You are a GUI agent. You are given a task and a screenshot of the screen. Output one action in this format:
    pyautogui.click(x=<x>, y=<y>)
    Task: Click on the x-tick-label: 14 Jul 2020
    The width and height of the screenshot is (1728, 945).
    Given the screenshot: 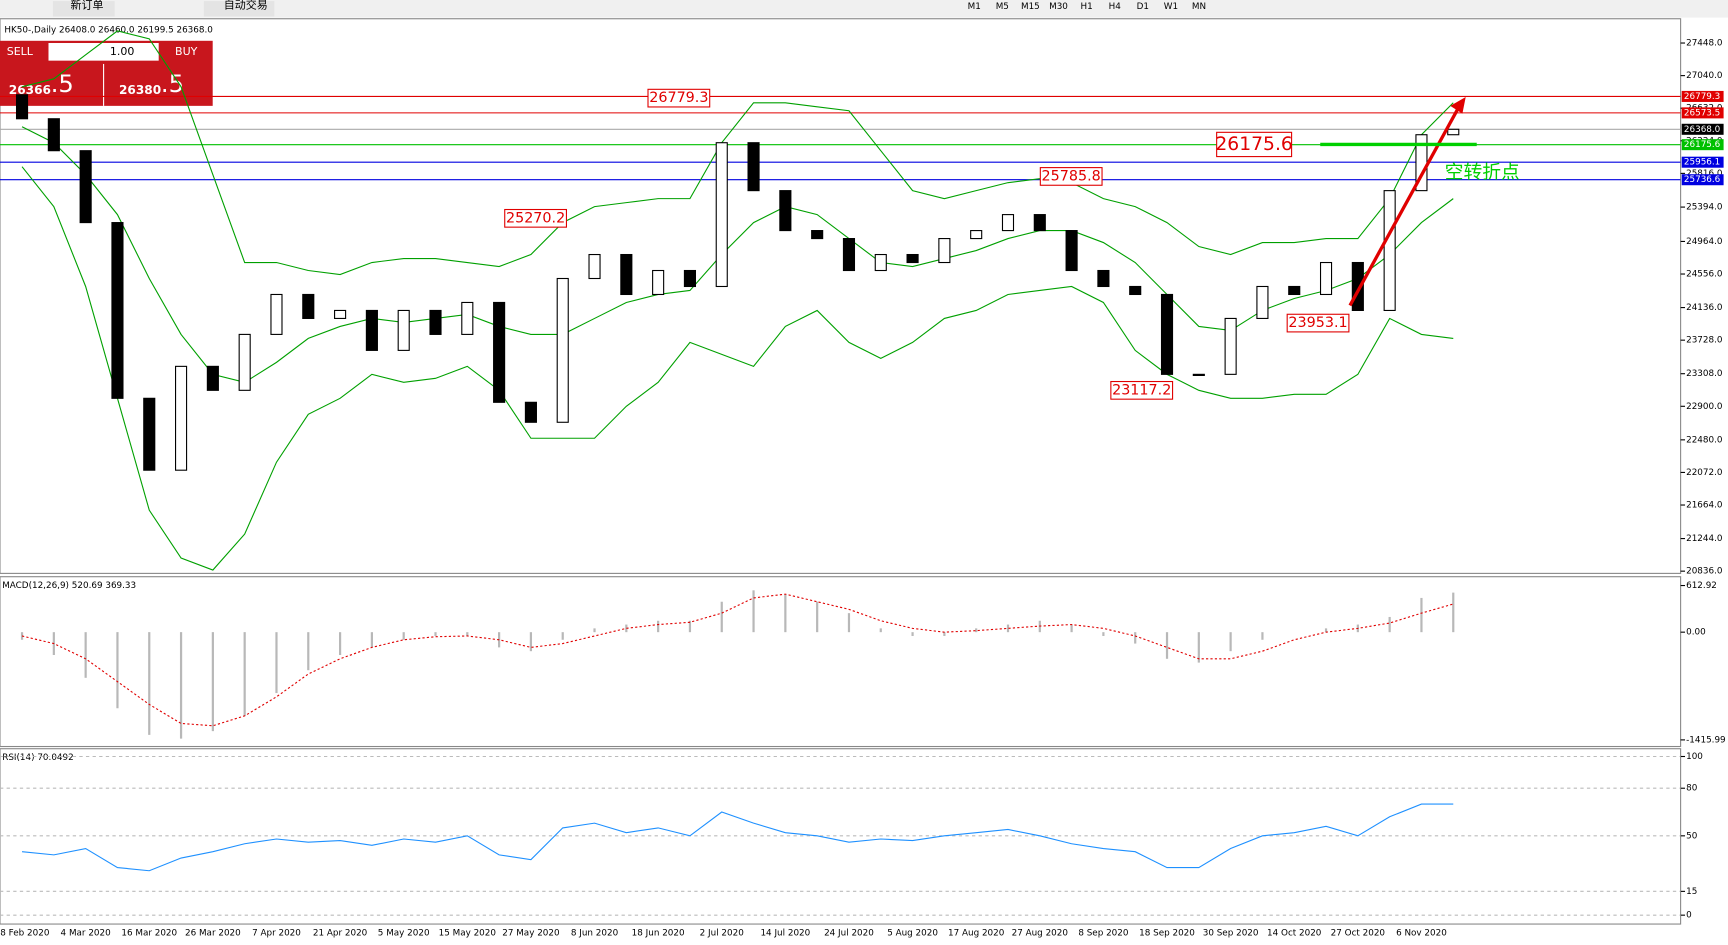 What is the action you would take?
    pyautogui.click(x=785, y=933)
    